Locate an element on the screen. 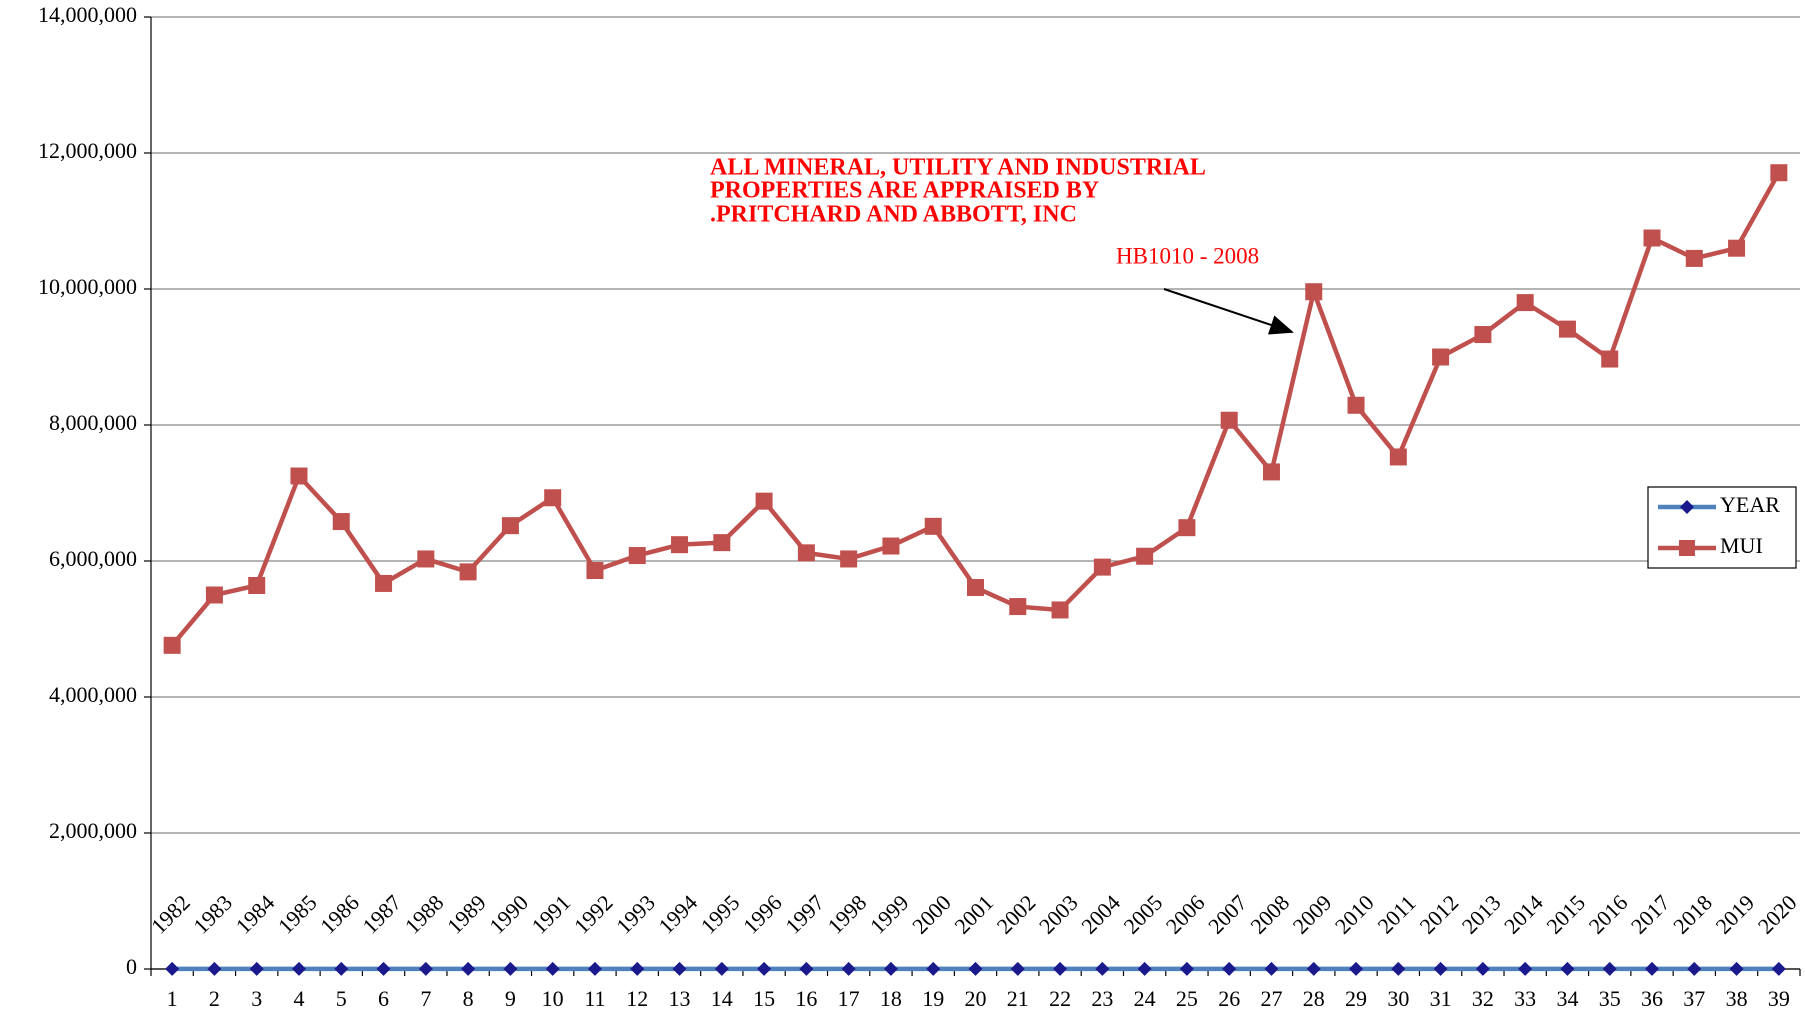 This screenshot has height=1013, width=1805. data-label: 1986 is located at coordinates (339, 914).